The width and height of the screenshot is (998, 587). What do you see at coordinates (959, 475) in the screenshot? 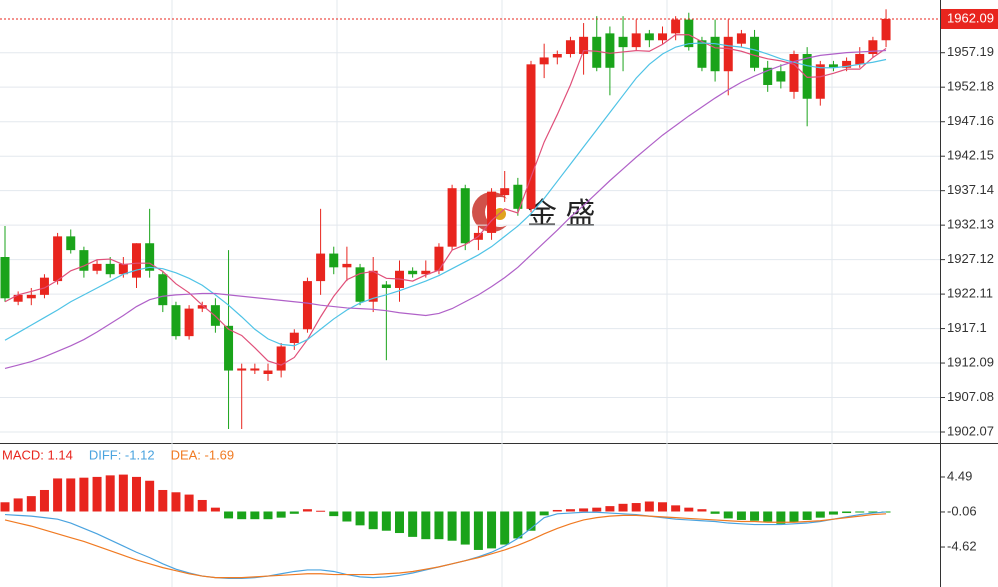
I see `y-tick-label: 4.49` at bounding box center [959, 475].